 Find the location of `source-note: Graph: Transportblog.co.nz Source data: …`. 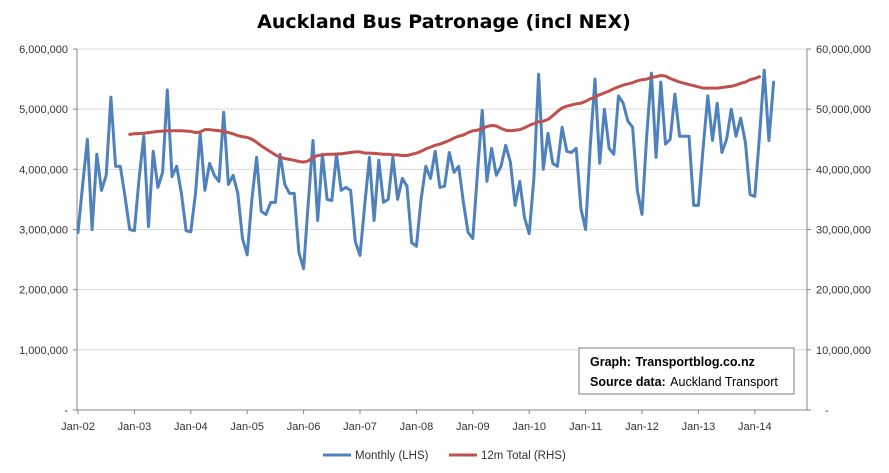

source-note: Graph: Transportblog.co.nz Source data: … is located at coordinates (686, 371).